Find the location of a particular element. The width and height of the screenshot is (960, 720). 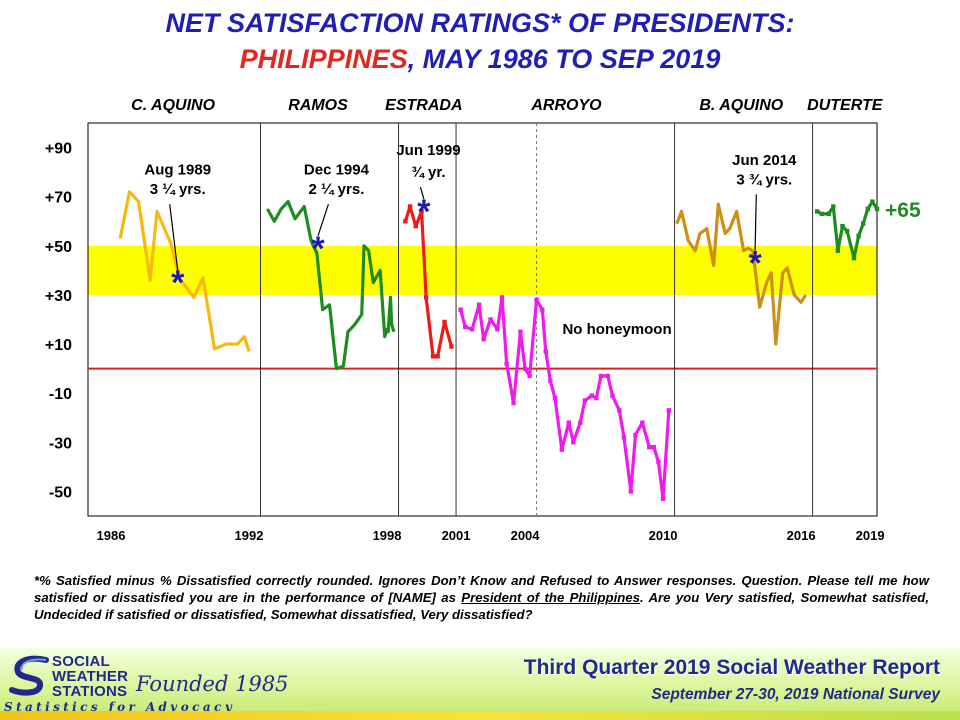

x-tick-label: 2019 is located at coordinates (870, 535).